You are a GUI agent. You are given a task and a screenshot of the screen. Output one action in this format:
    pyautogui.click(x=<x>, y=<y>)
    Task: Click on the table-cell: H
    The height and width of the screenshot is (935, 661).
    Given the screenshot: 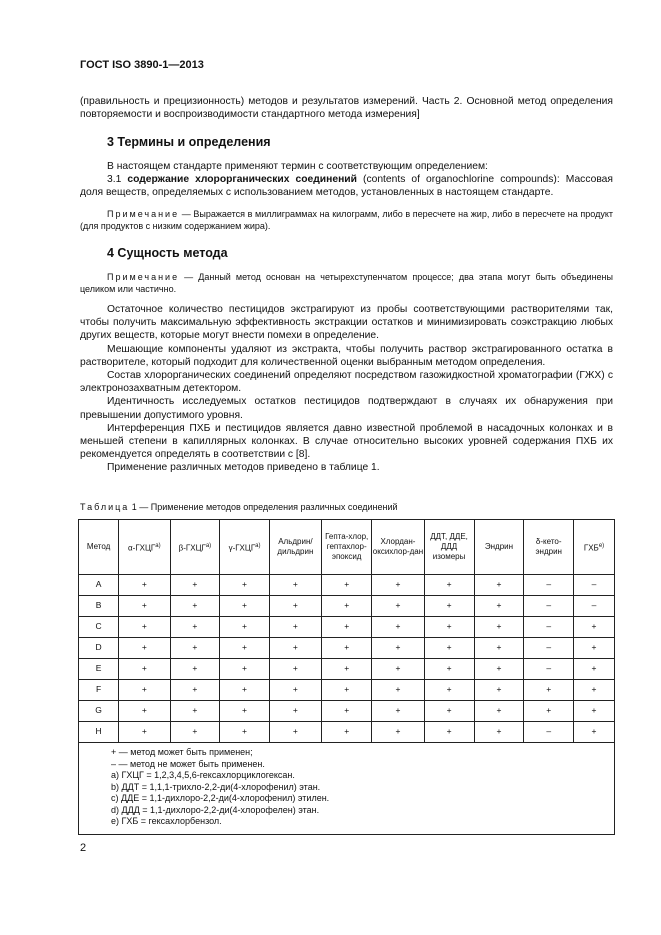 What is the action you would take?
    pyautogui.click(x=98, y=732)
    